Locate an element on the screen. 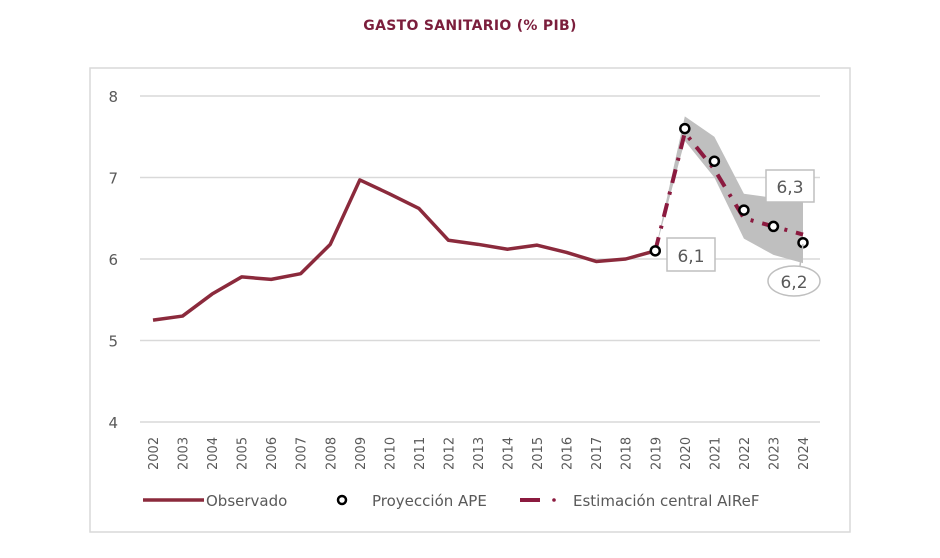  x-tick-label: 2004 is located at coordinates (213, 453).